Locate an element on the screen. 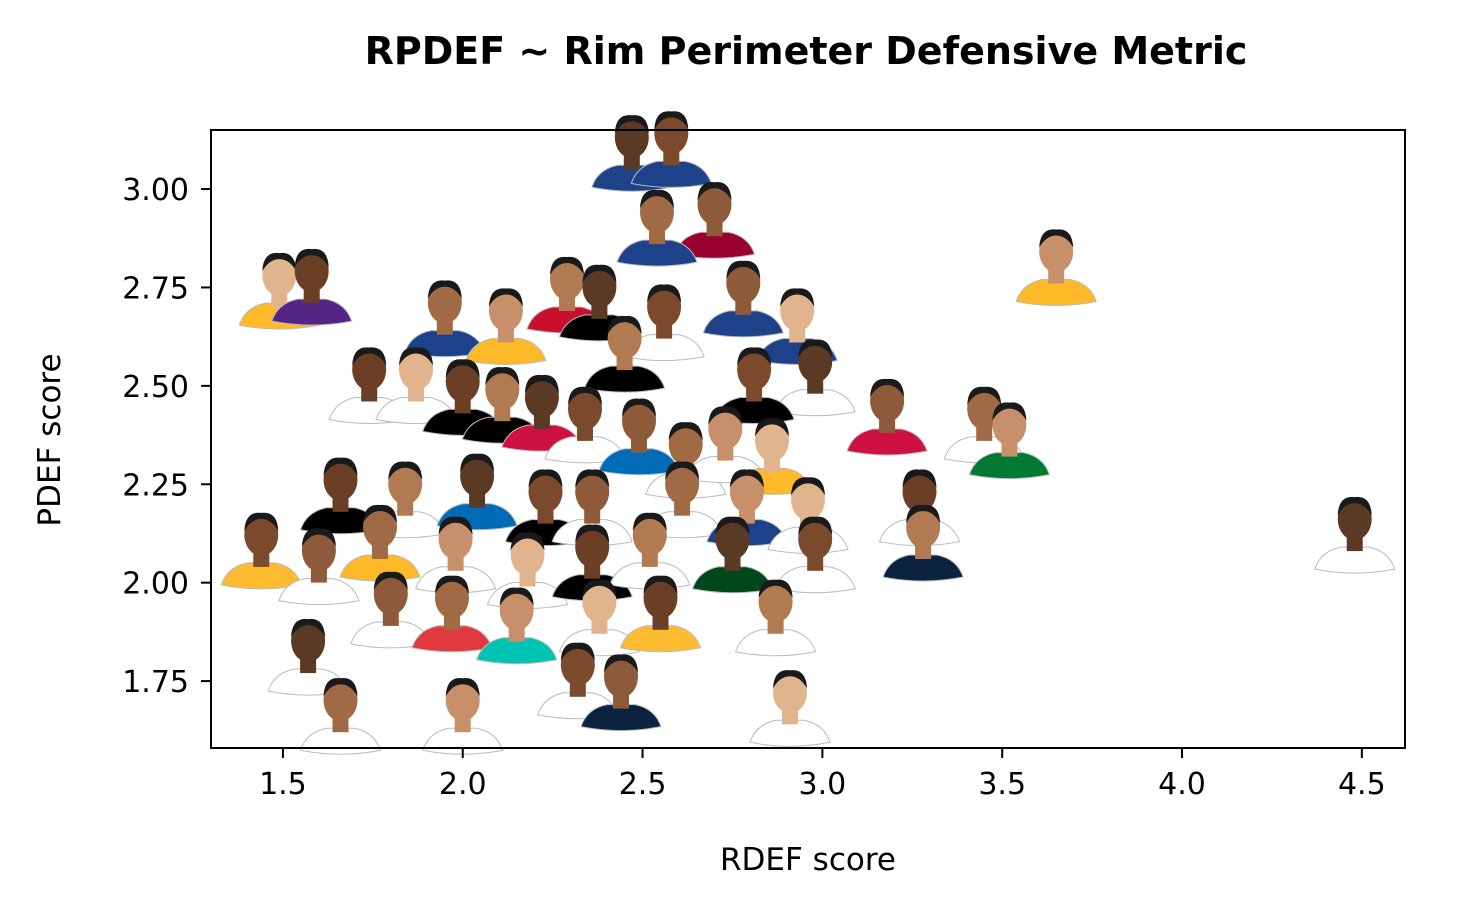 The width and height of the screenshot is (1461, 910). y-axis: 1.75 2.00 2.25 2.50 2.75 3.00 is located at coordinates (166, 436).